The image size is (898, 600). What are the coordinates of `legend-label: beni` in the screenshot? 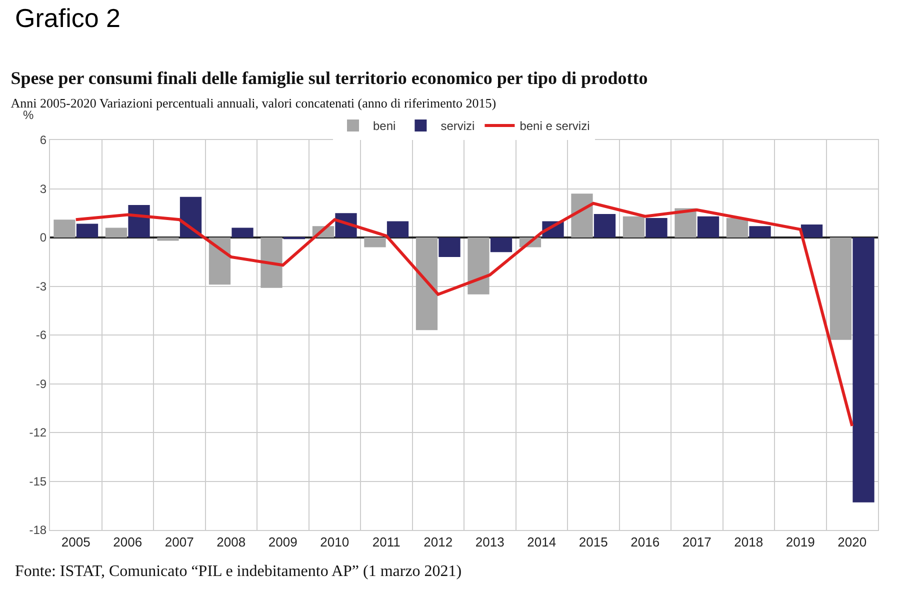 It's located at (384, 126).